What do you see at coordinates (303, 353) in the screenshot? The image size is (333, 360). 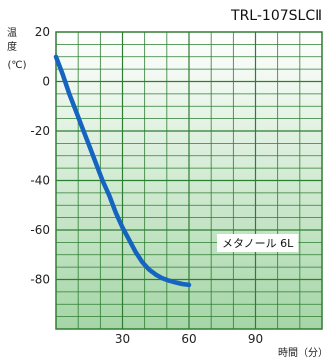 I see `x-axis-label: 時間（分）` at bounding box center [303, 353].